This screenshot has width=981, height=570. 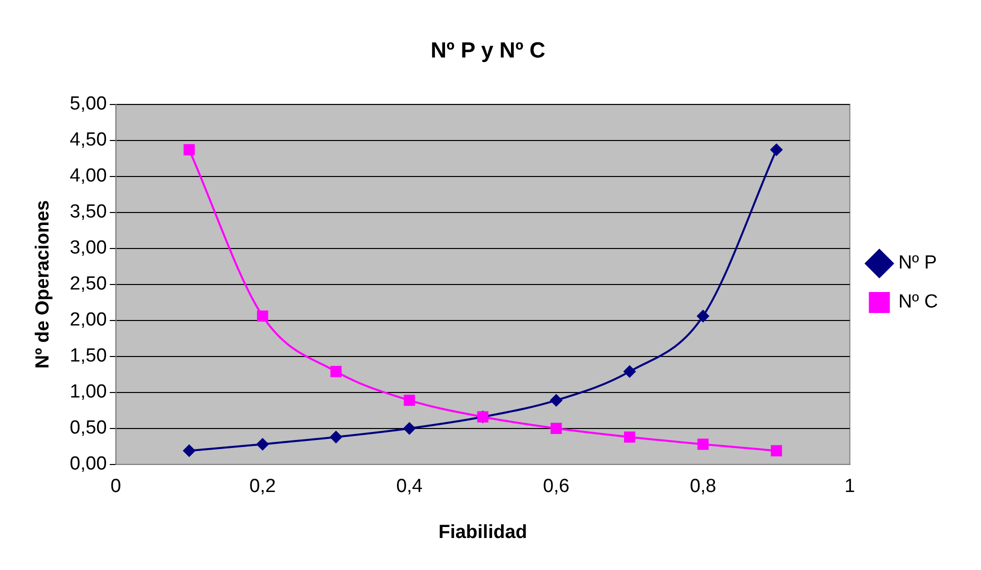 What do you see at coordinates (850, 487) in the screenshot?
I see `x-tick-label: 1` at bounding box center [850, 487].